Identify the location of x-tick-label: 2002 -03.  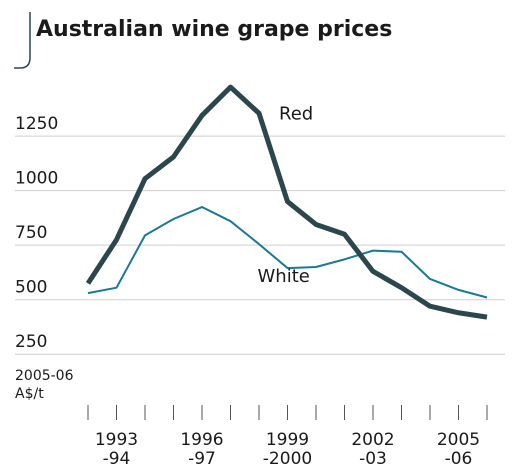
(372, 447).